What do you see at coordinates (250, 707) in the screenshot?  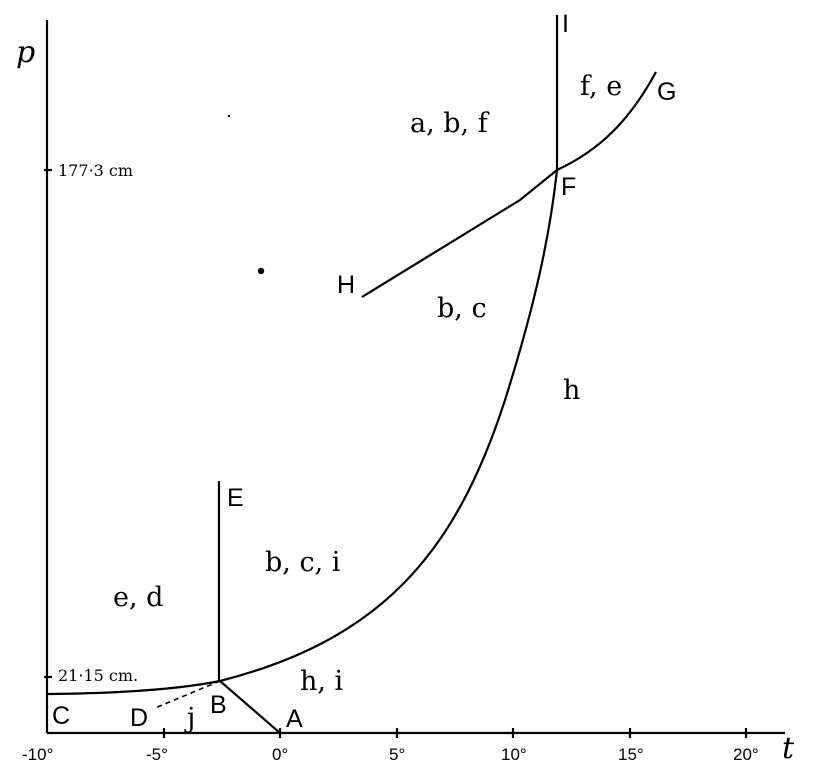 I see `line-b-a` at bounding box center [250, 707].